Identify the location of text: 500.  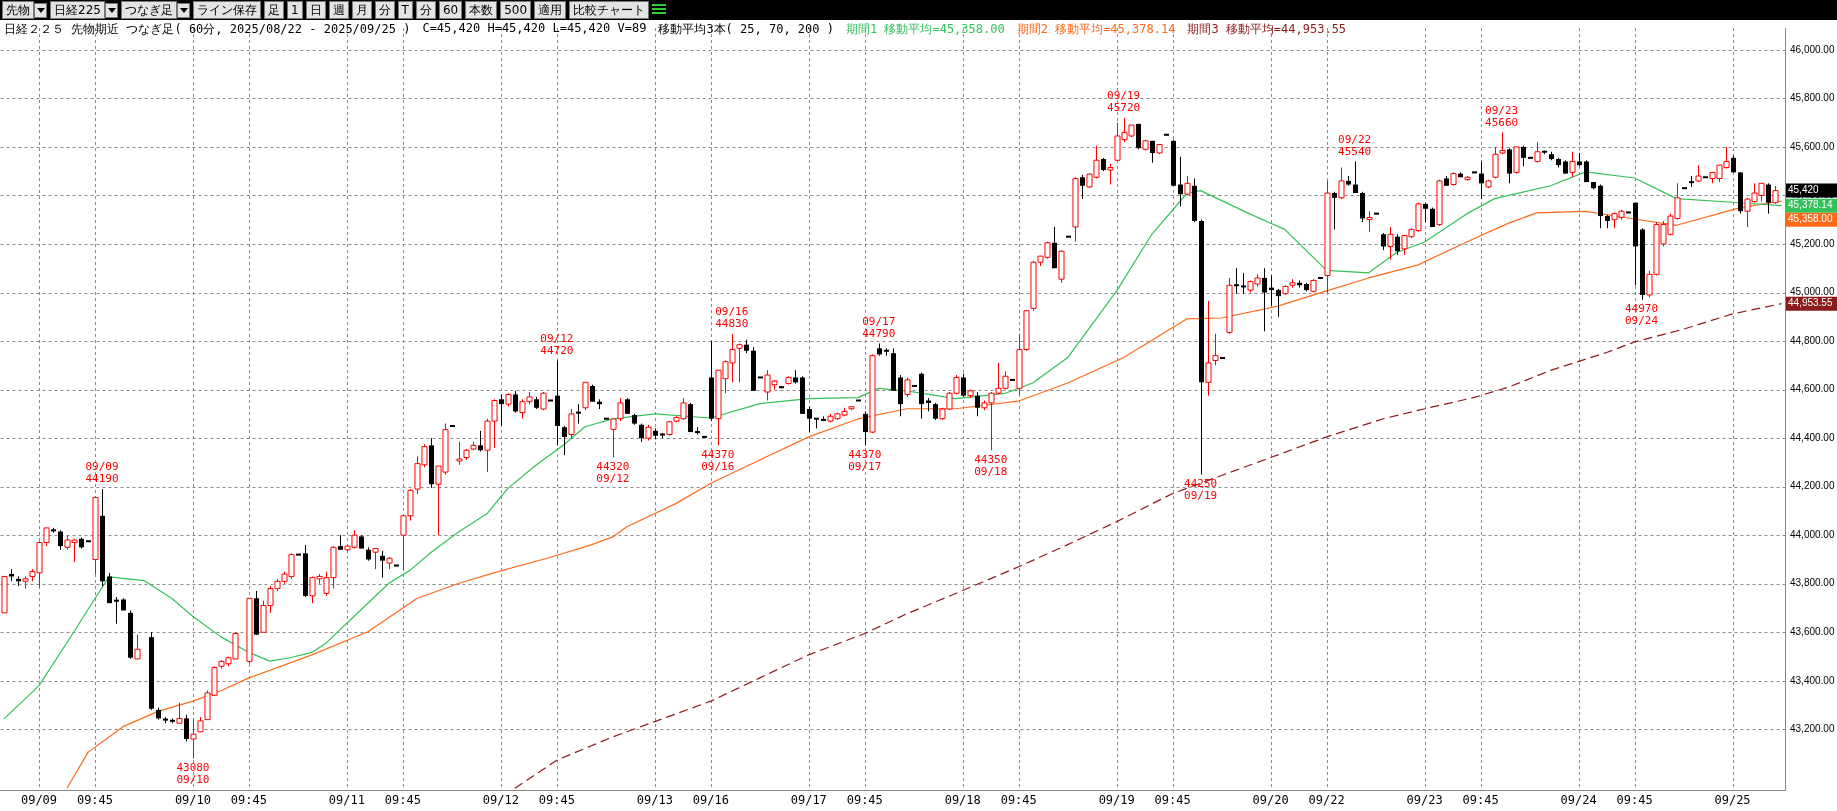
(516, 10).